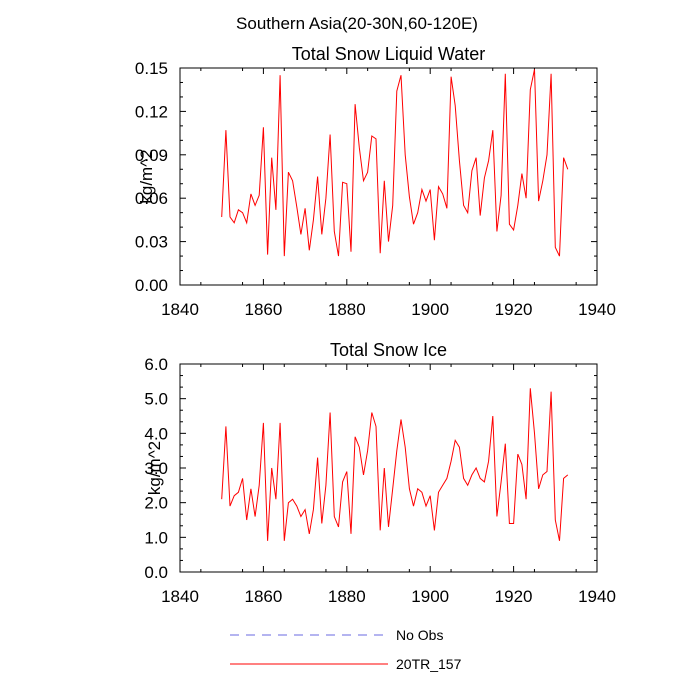 Image resolution: width=700 pixels, height=700 pixels. What do you see at coordinates (151, 111) in the screenshot?
I see `y-tick-label: 0.12` at bounding box center [151, 111].